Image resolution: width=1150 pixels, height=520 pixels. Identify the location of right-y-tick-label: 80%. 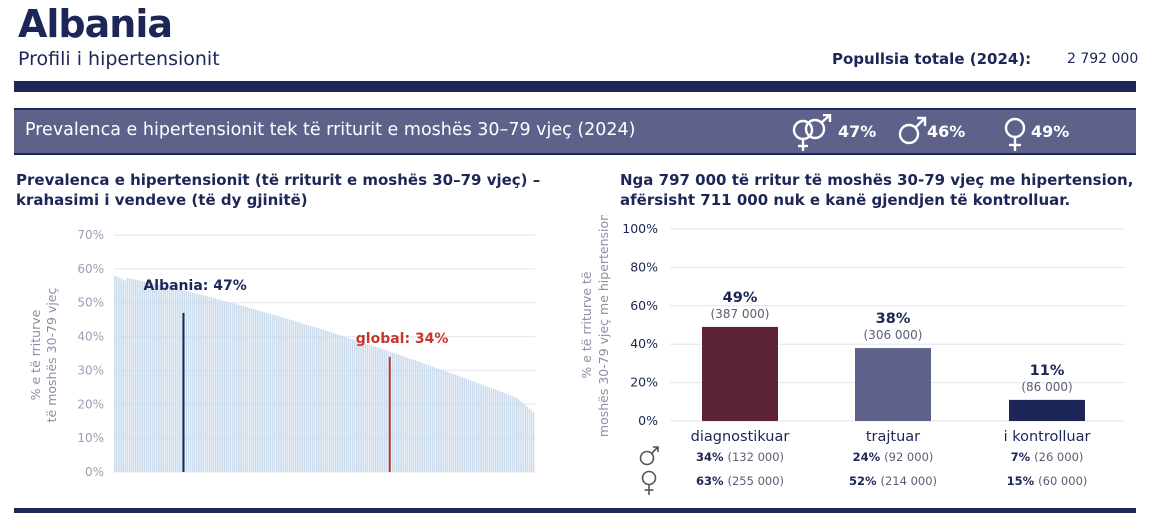
(644, 266).